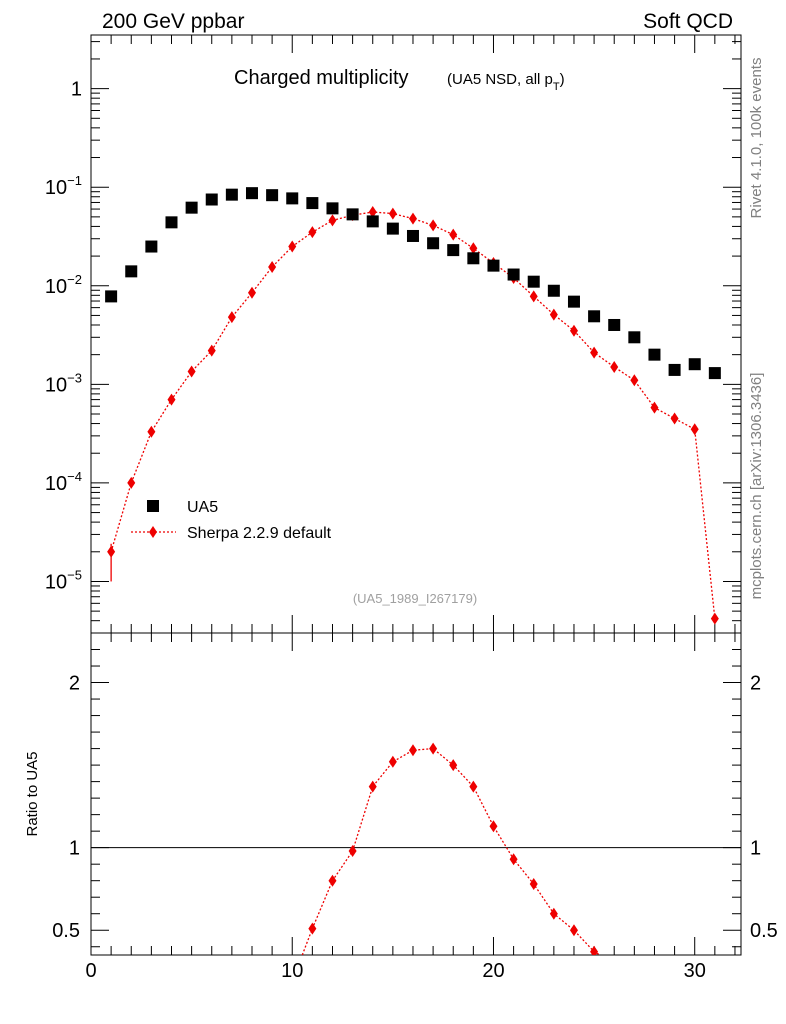 Image resolution: width=786 pixels, height=1024 pixels. What do you see at coordinates (493, 971) in the screenshot?
I see `x-tick-label: 20` at bounding box center [493, 971].